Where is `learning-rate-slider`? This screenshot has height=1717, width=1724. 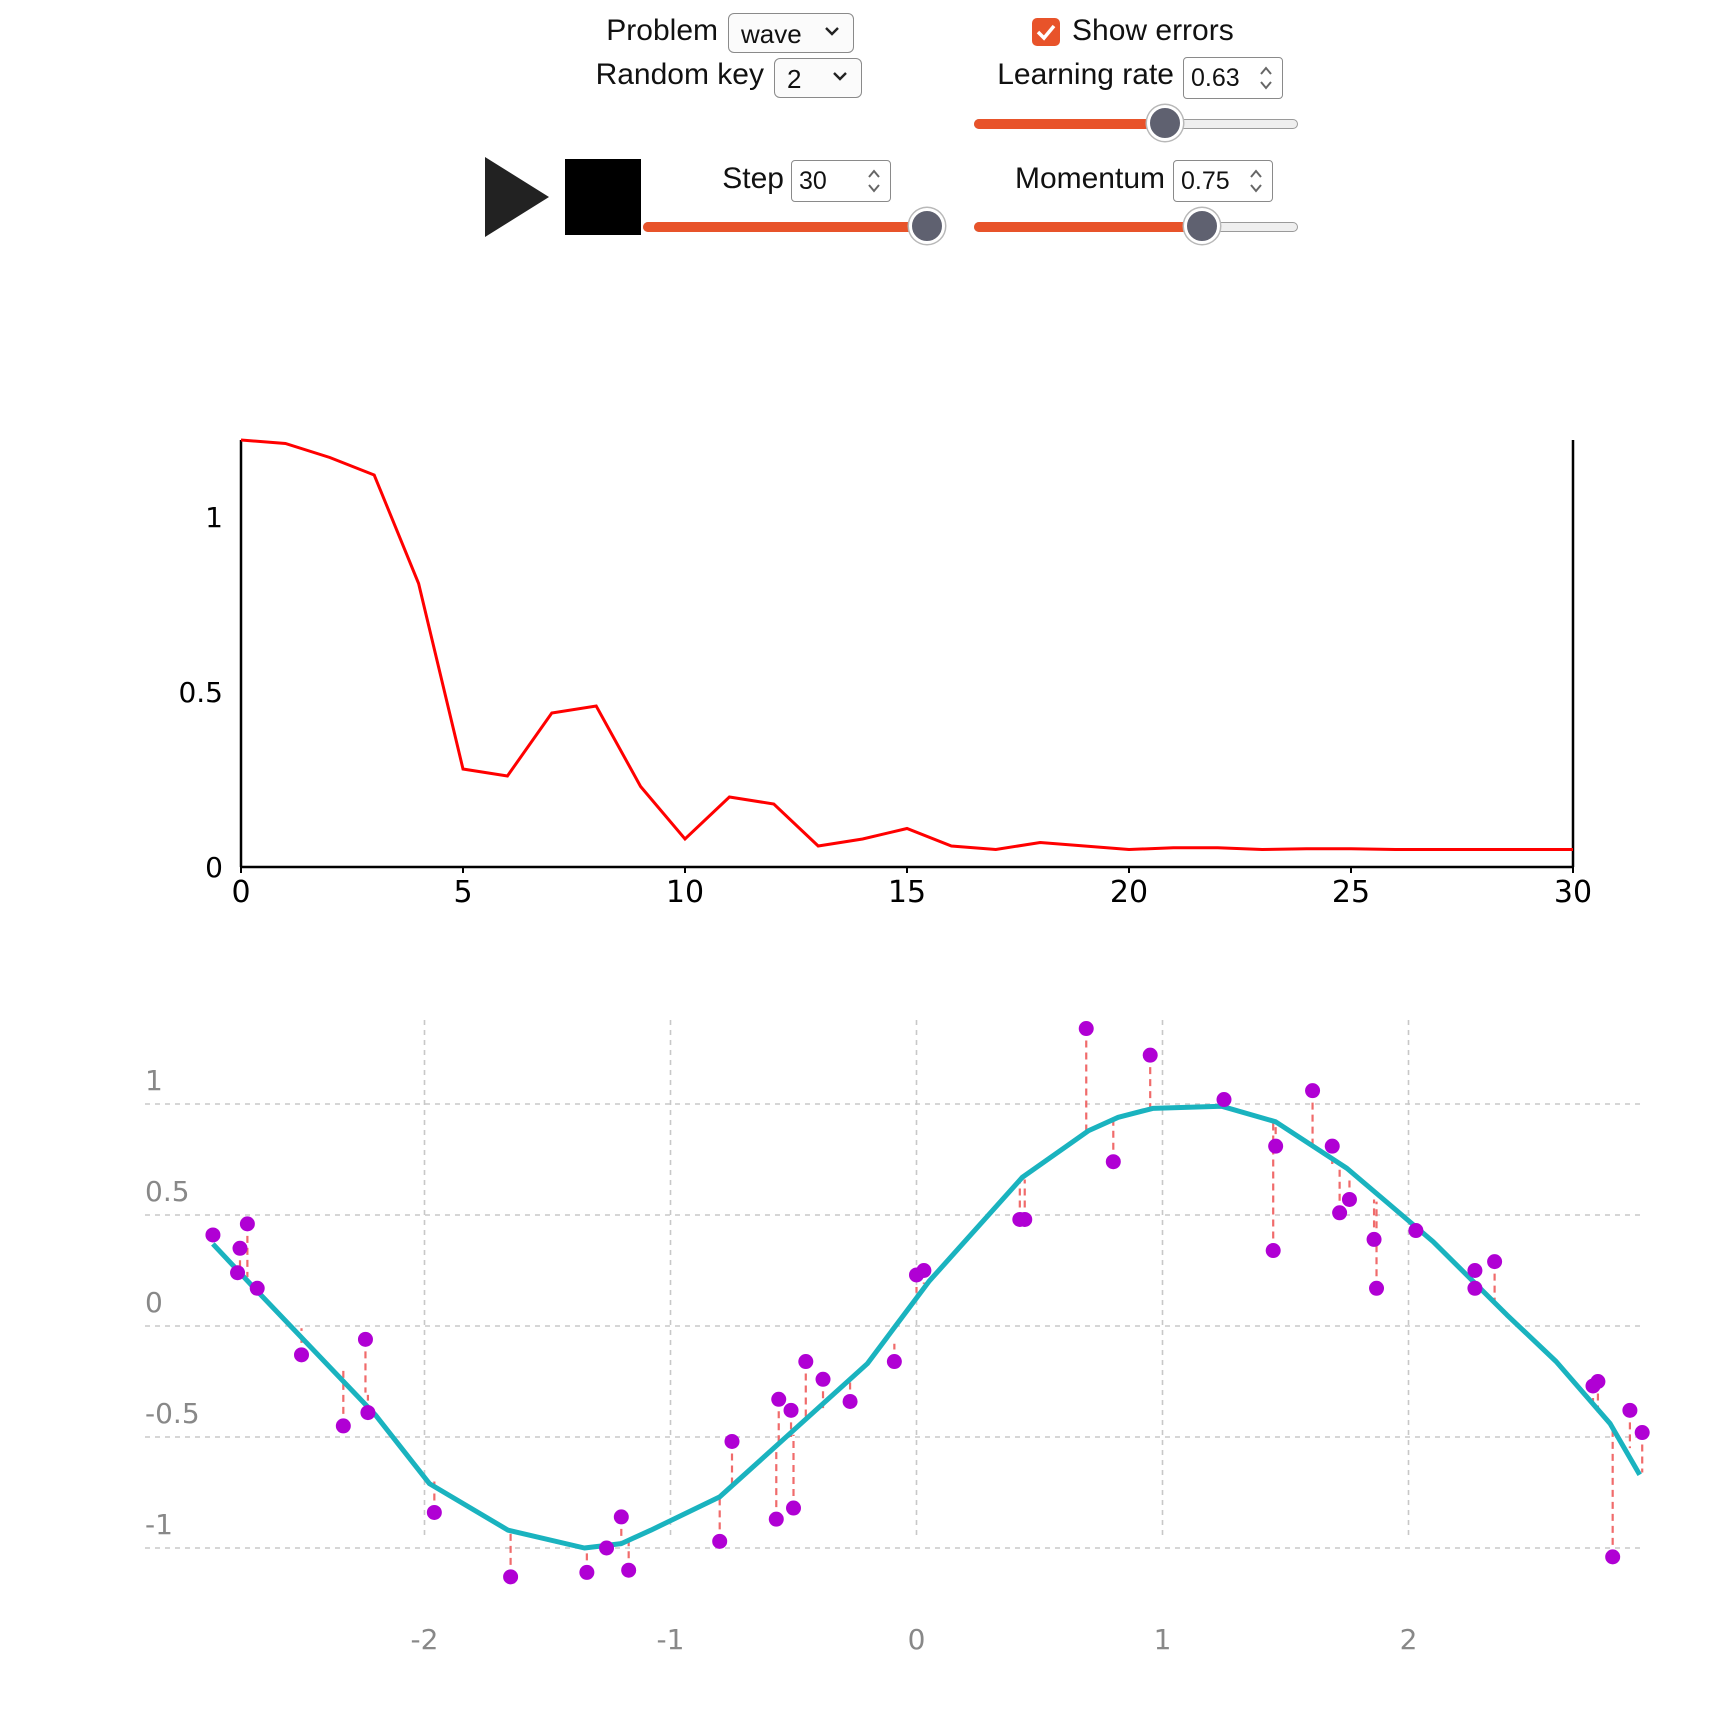
learning-rate-slider is located at coordinates (1136, 123).